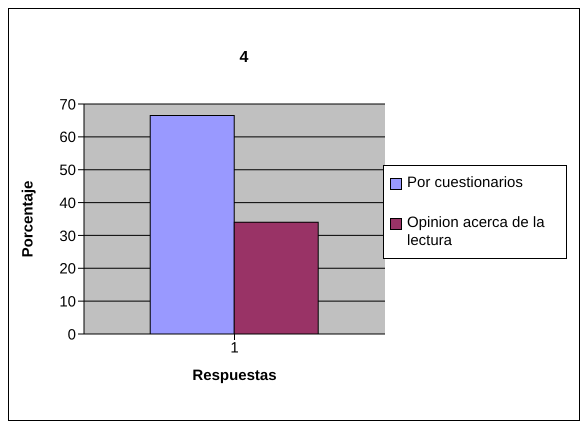 The width and height of the screenshot is (587, 429). I want to click on y-tick-label: 60, so click(67, 137).